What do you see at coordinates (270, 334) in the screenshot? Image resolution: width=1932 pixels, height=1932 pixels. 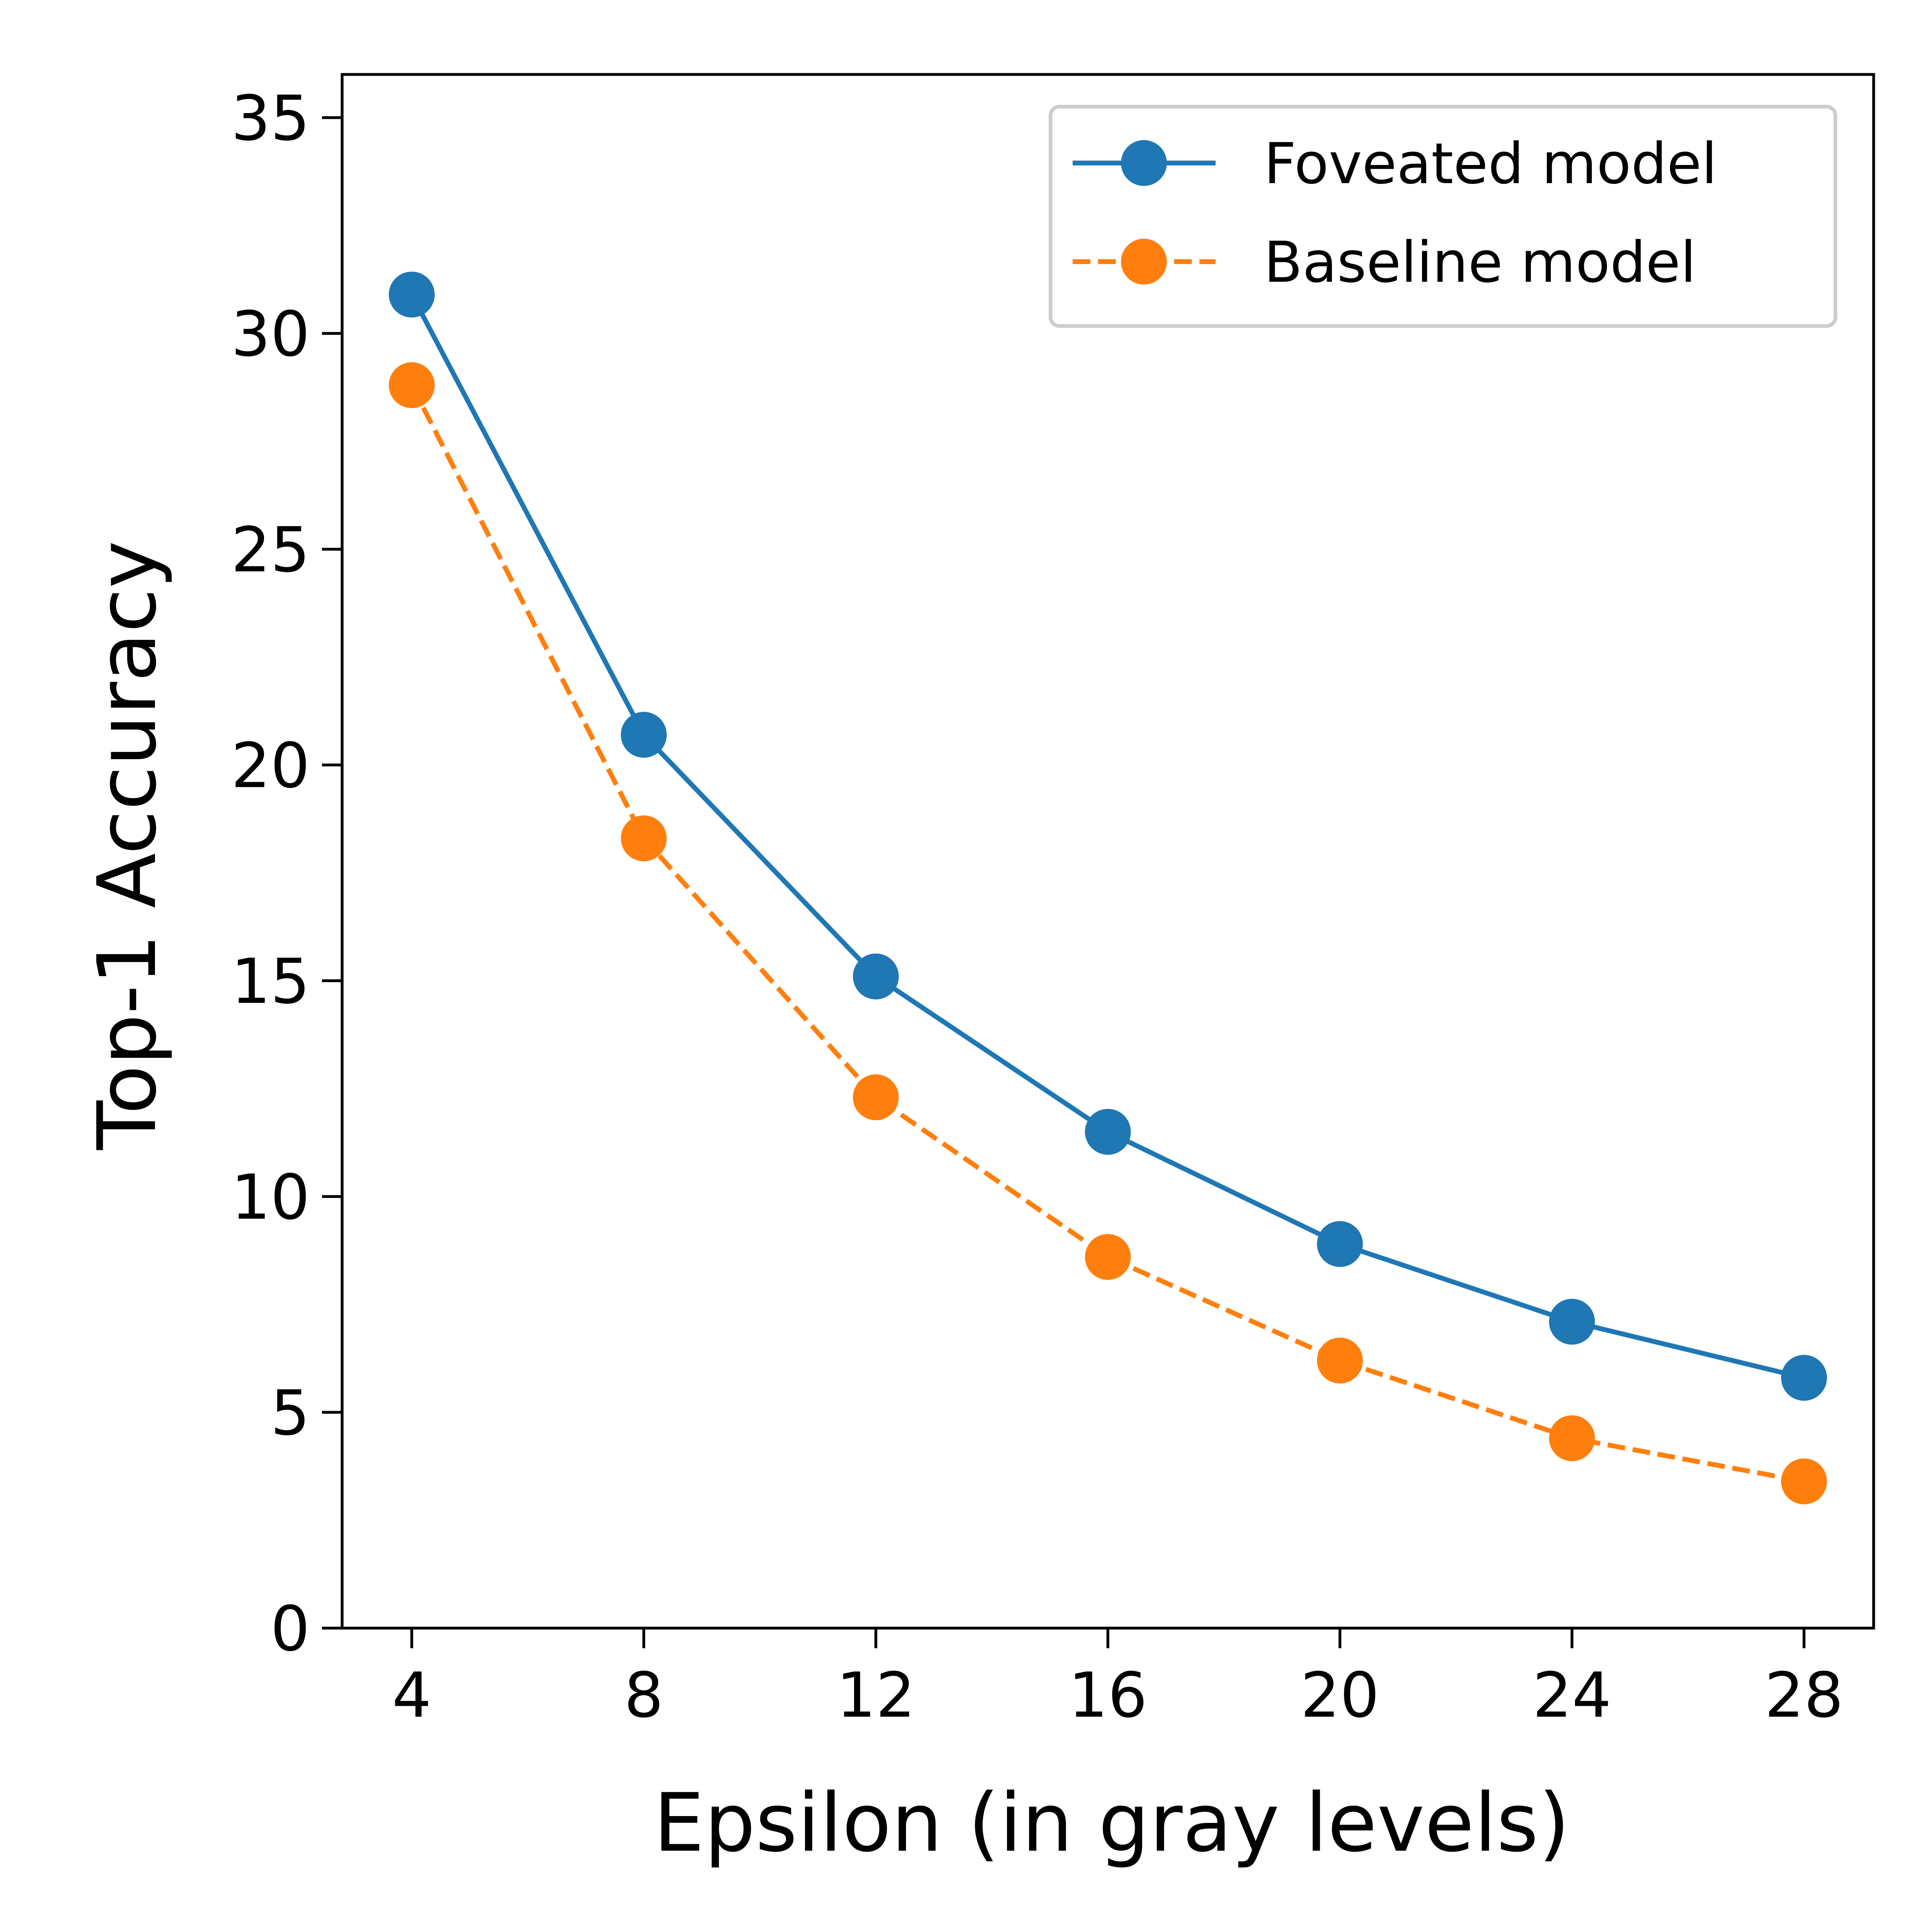 I see `y-tick-label: 30` at bounding box center [270, 334].